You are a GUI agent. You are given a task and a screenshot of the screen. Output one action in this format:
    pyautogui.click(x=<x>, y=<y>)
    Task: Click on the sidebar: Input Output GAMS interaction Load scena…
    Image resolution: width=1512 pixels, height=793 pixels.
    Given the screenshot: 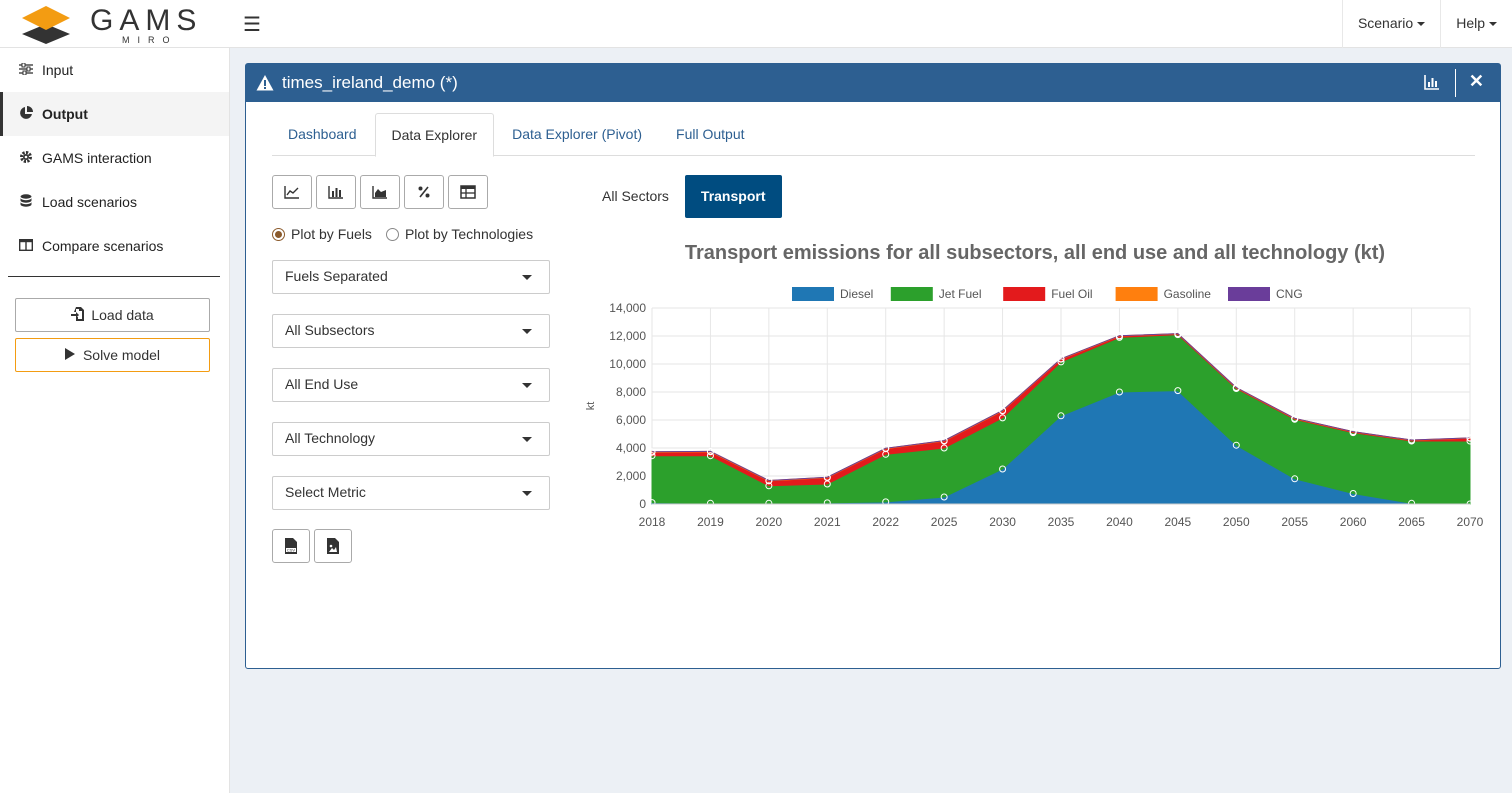 What is the action you would take?
    pyautogui.click(x=115, y=420)
    